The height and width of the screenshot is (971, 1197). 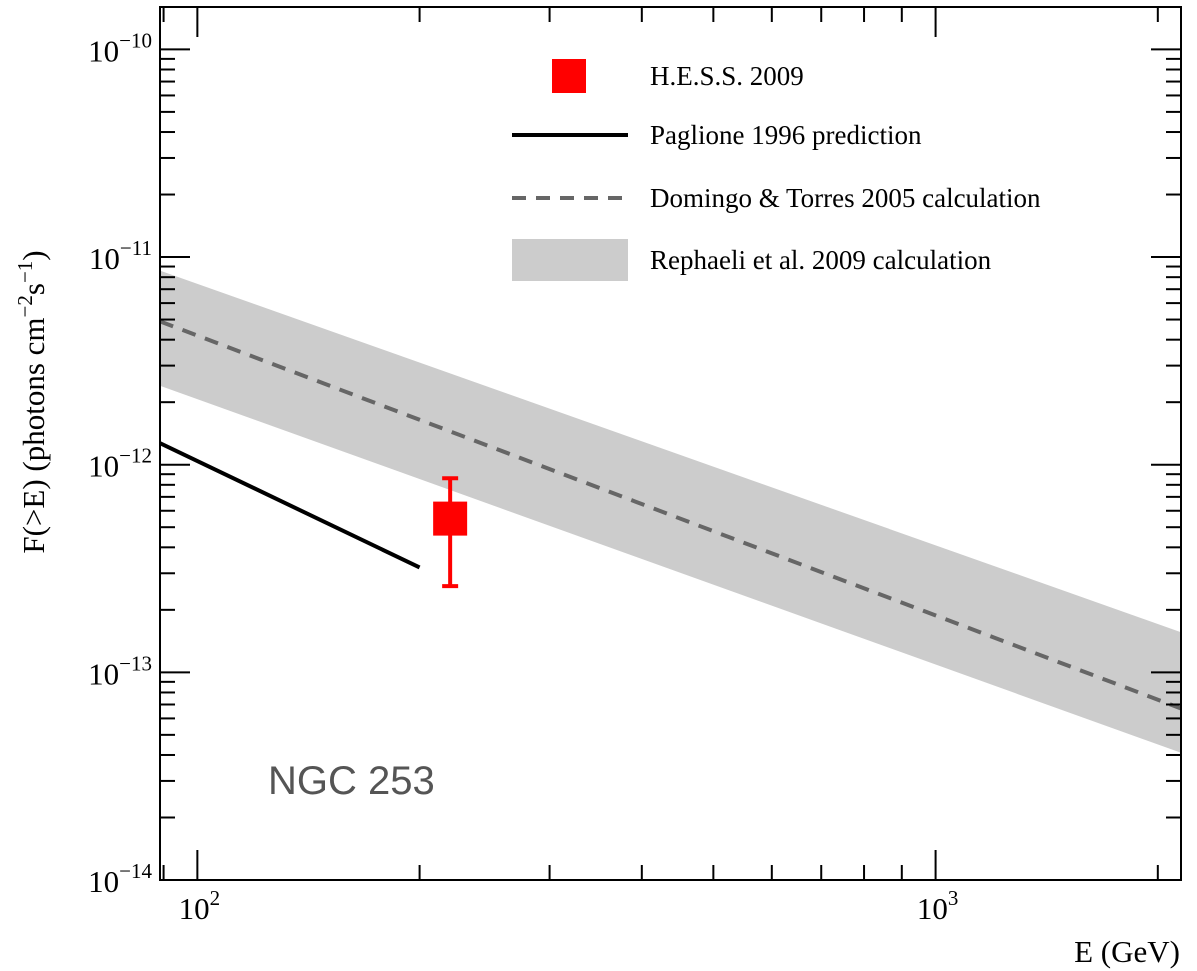 I want to click on y-tick-label: 10−14, so click(x=120, y=879).